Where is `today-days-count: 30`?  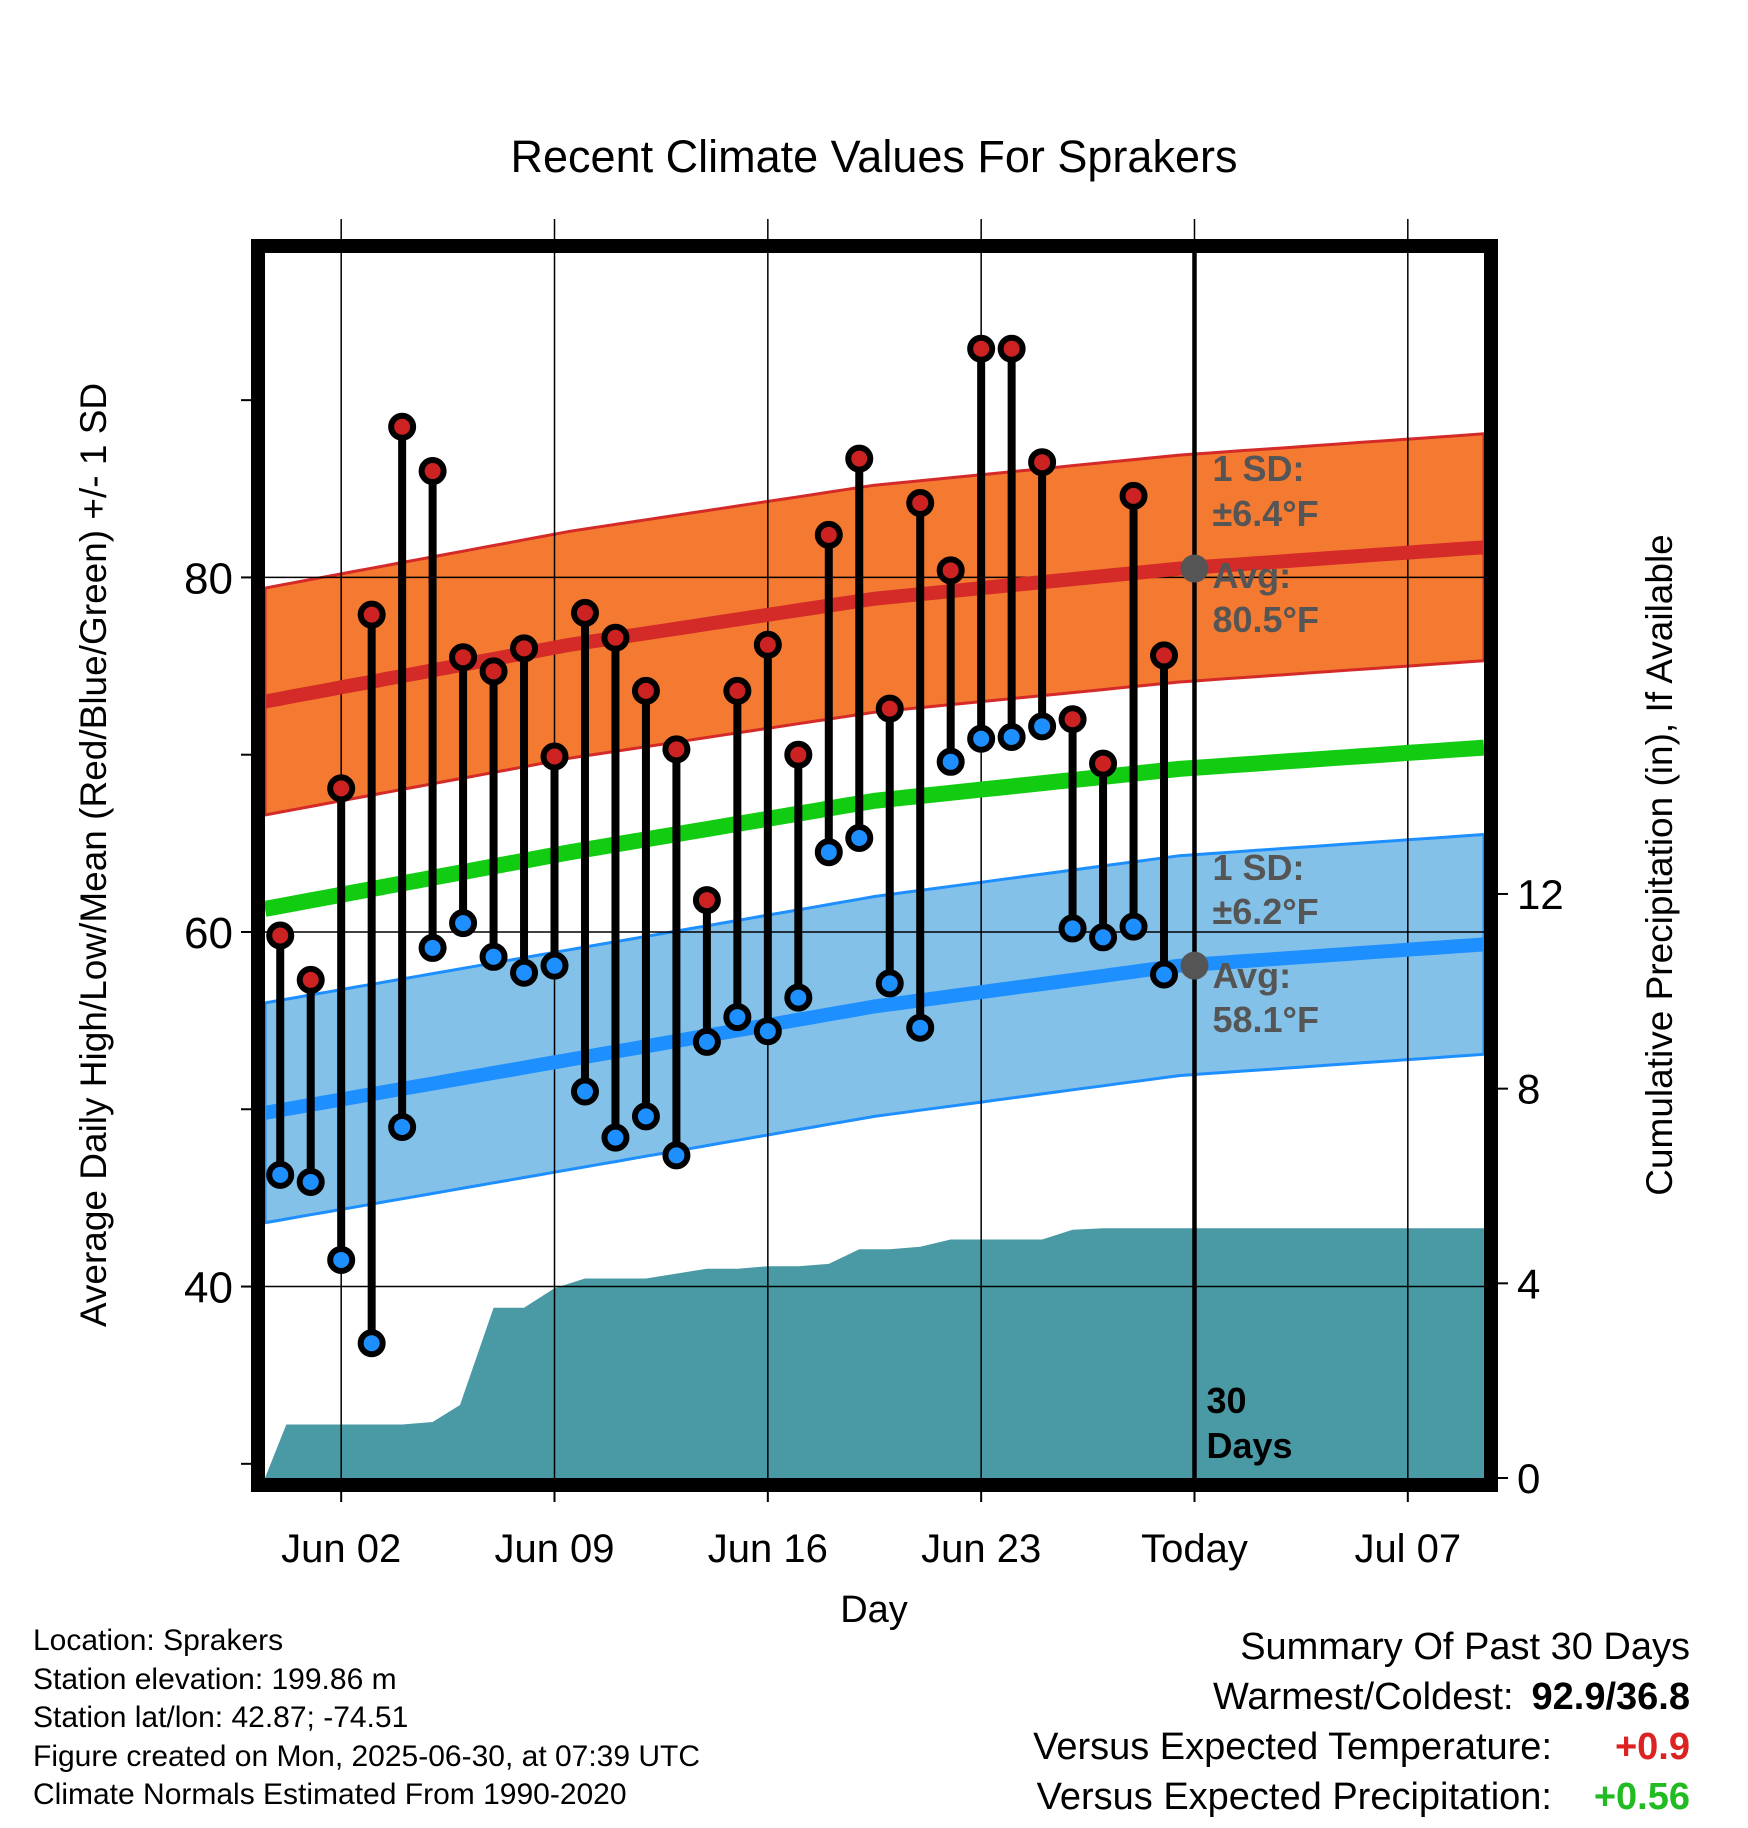 today-days-count: 30 is located at coordinates (1226, 1400).